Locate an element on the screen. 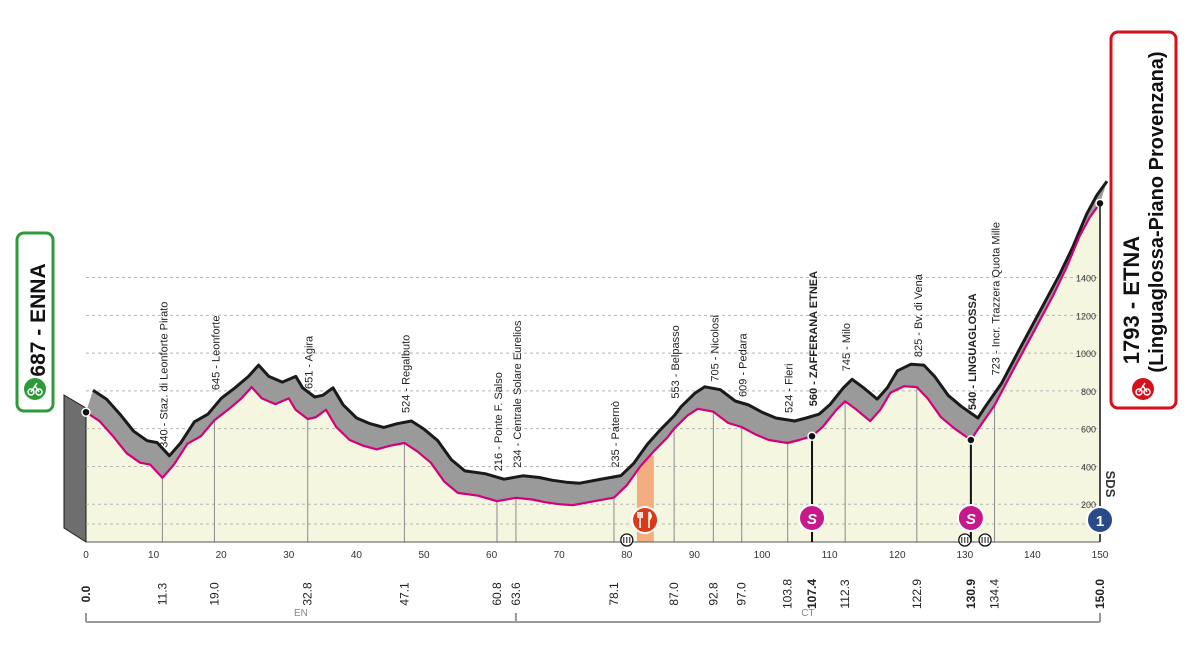 The image size is (1200, 660). altitude-tick-labels: 200 400 600 800 1000 1200 1400 is located at coordinates (1086, 392).